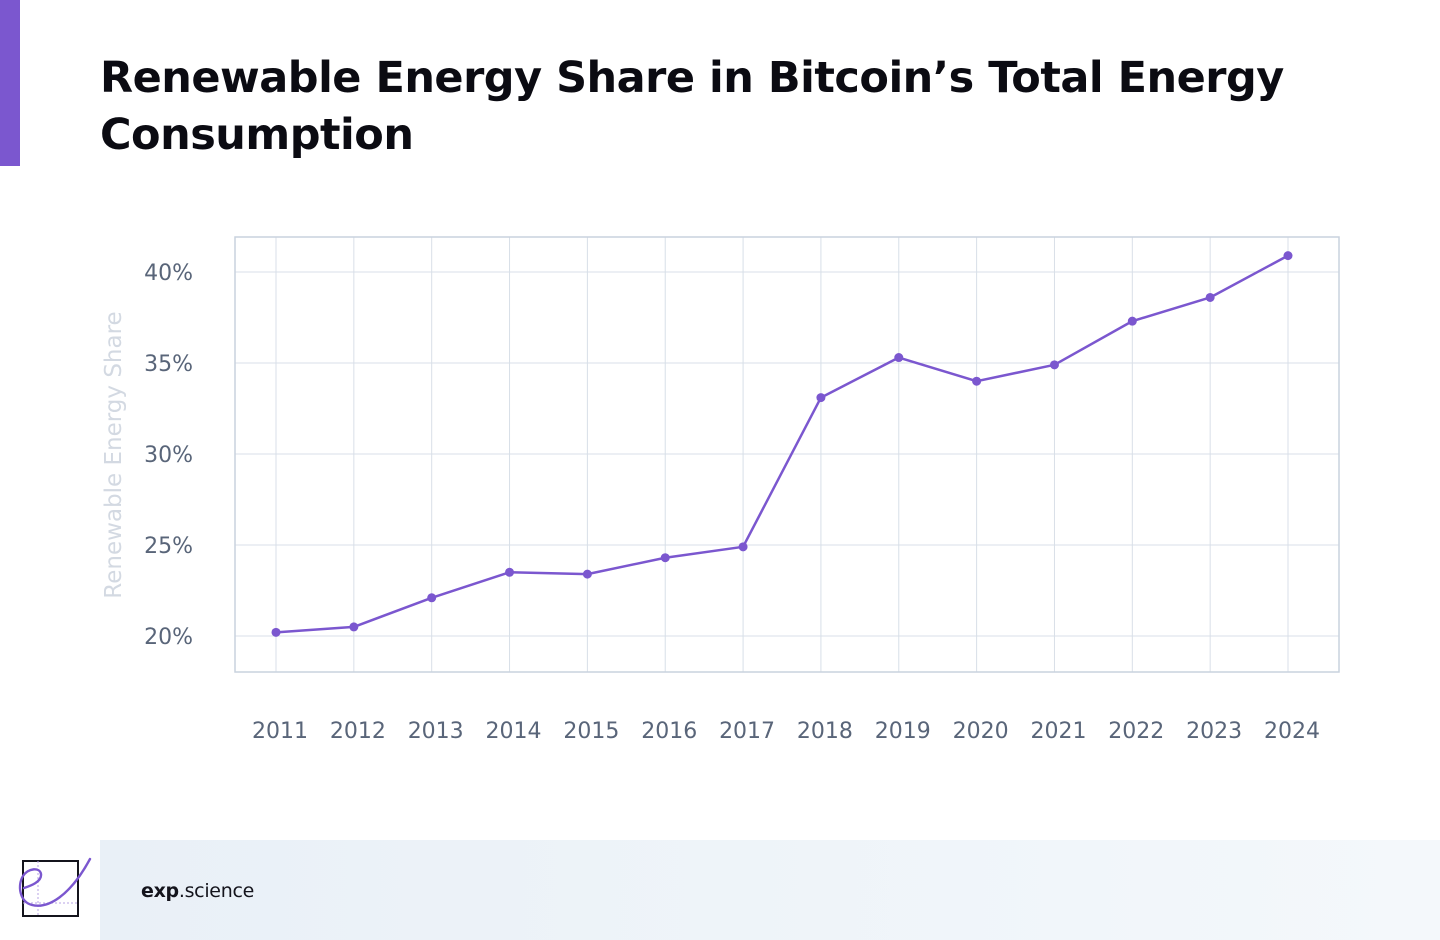 The width and height of the screenshot is (1440, 940). Describe the element at coordinates (168, 546) in the screenshot. I see `y-tick-label: 25%` at that location.